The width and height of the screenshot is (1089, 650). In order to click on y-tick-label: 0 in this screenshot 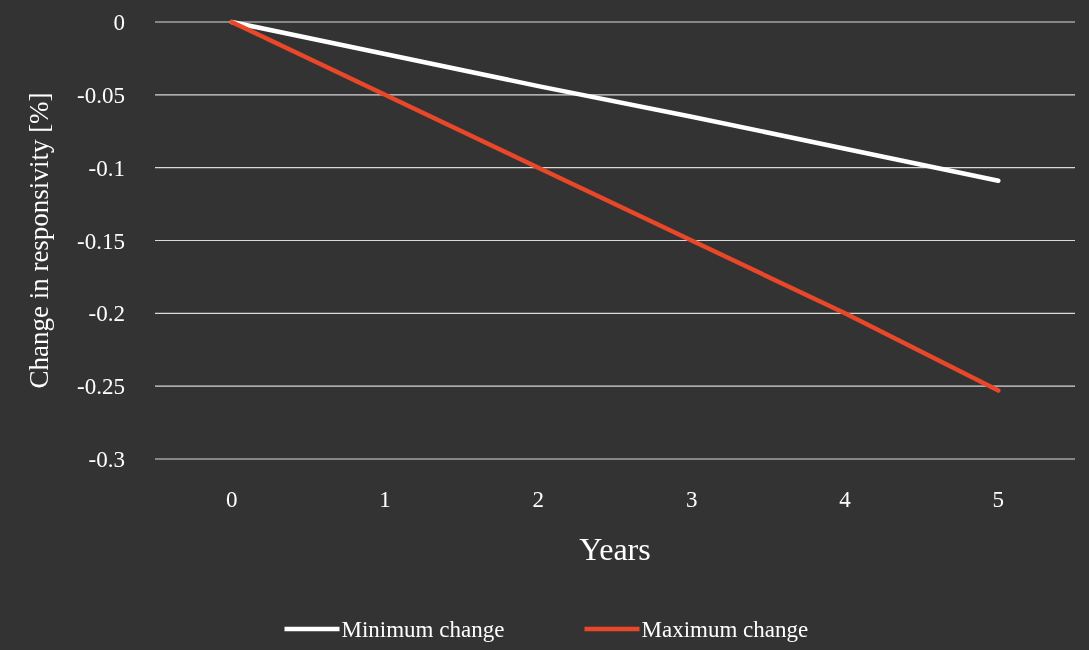, I will do `click(119, 23)`.